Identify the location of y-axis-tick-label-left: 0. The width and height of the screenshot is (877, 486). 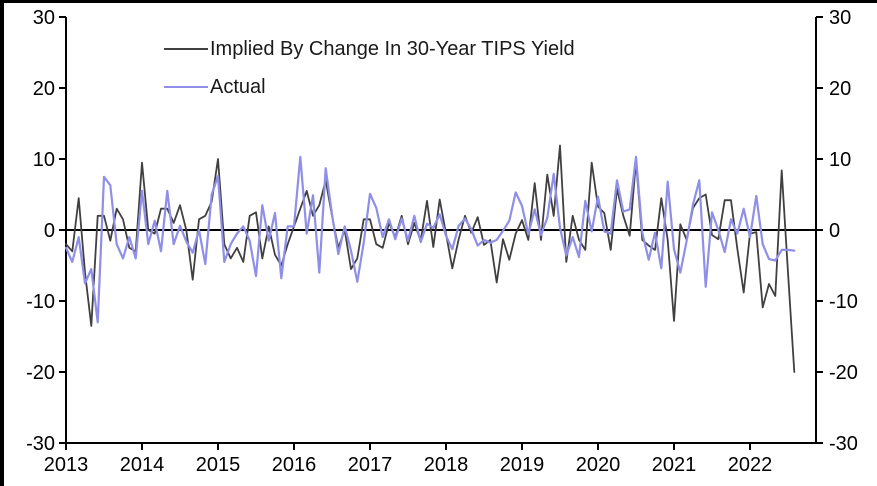
(49, 231).